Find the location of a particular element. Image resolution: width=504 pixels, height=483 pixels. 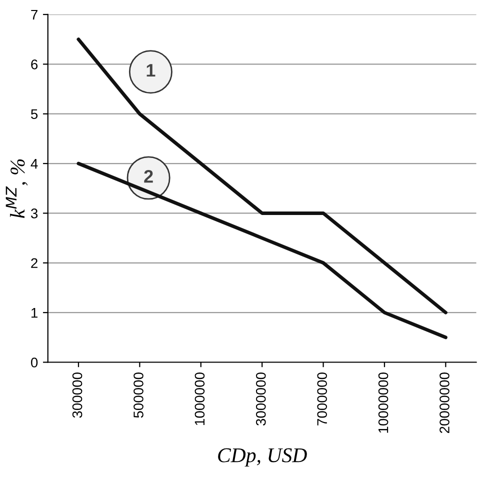

y-tick-label: 0 is located at coordinates (34, 363).